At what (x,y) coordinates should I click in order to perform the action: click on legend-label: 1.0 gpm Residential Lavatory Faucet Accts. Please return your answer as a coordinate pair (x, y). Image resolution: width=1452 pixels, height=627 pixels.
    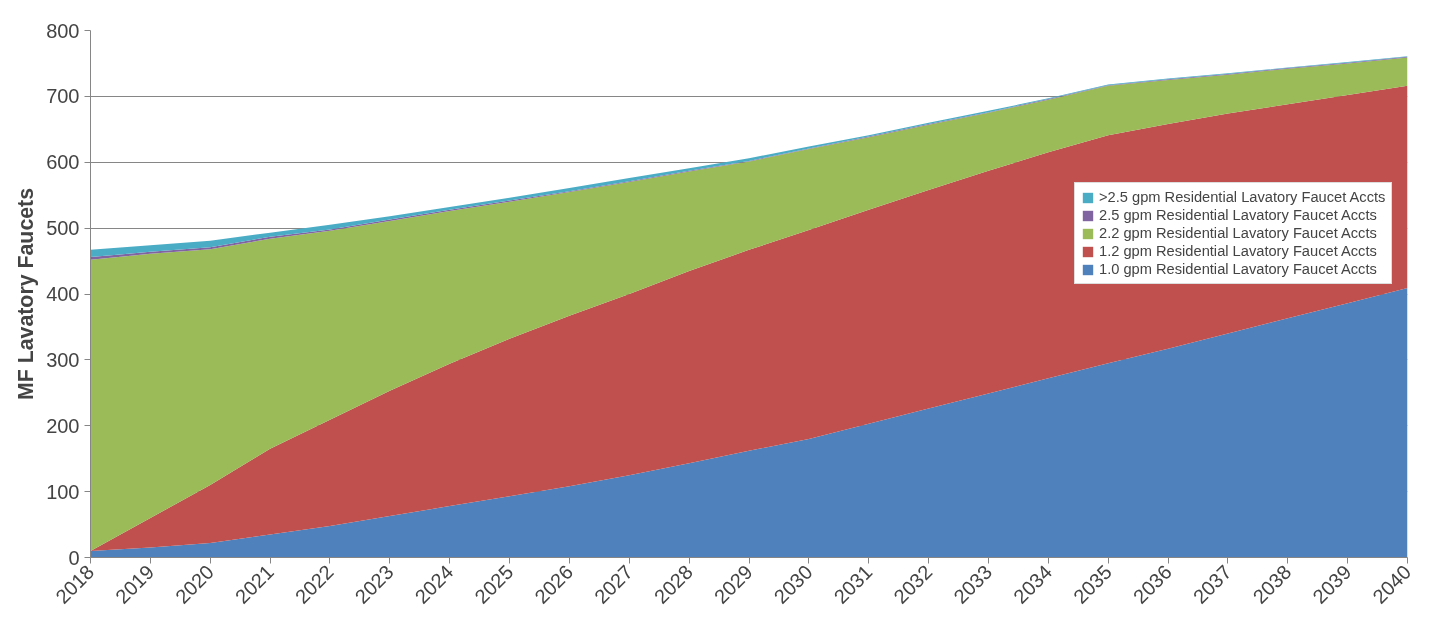
    Looking at the image, I should click on (1238, 269).